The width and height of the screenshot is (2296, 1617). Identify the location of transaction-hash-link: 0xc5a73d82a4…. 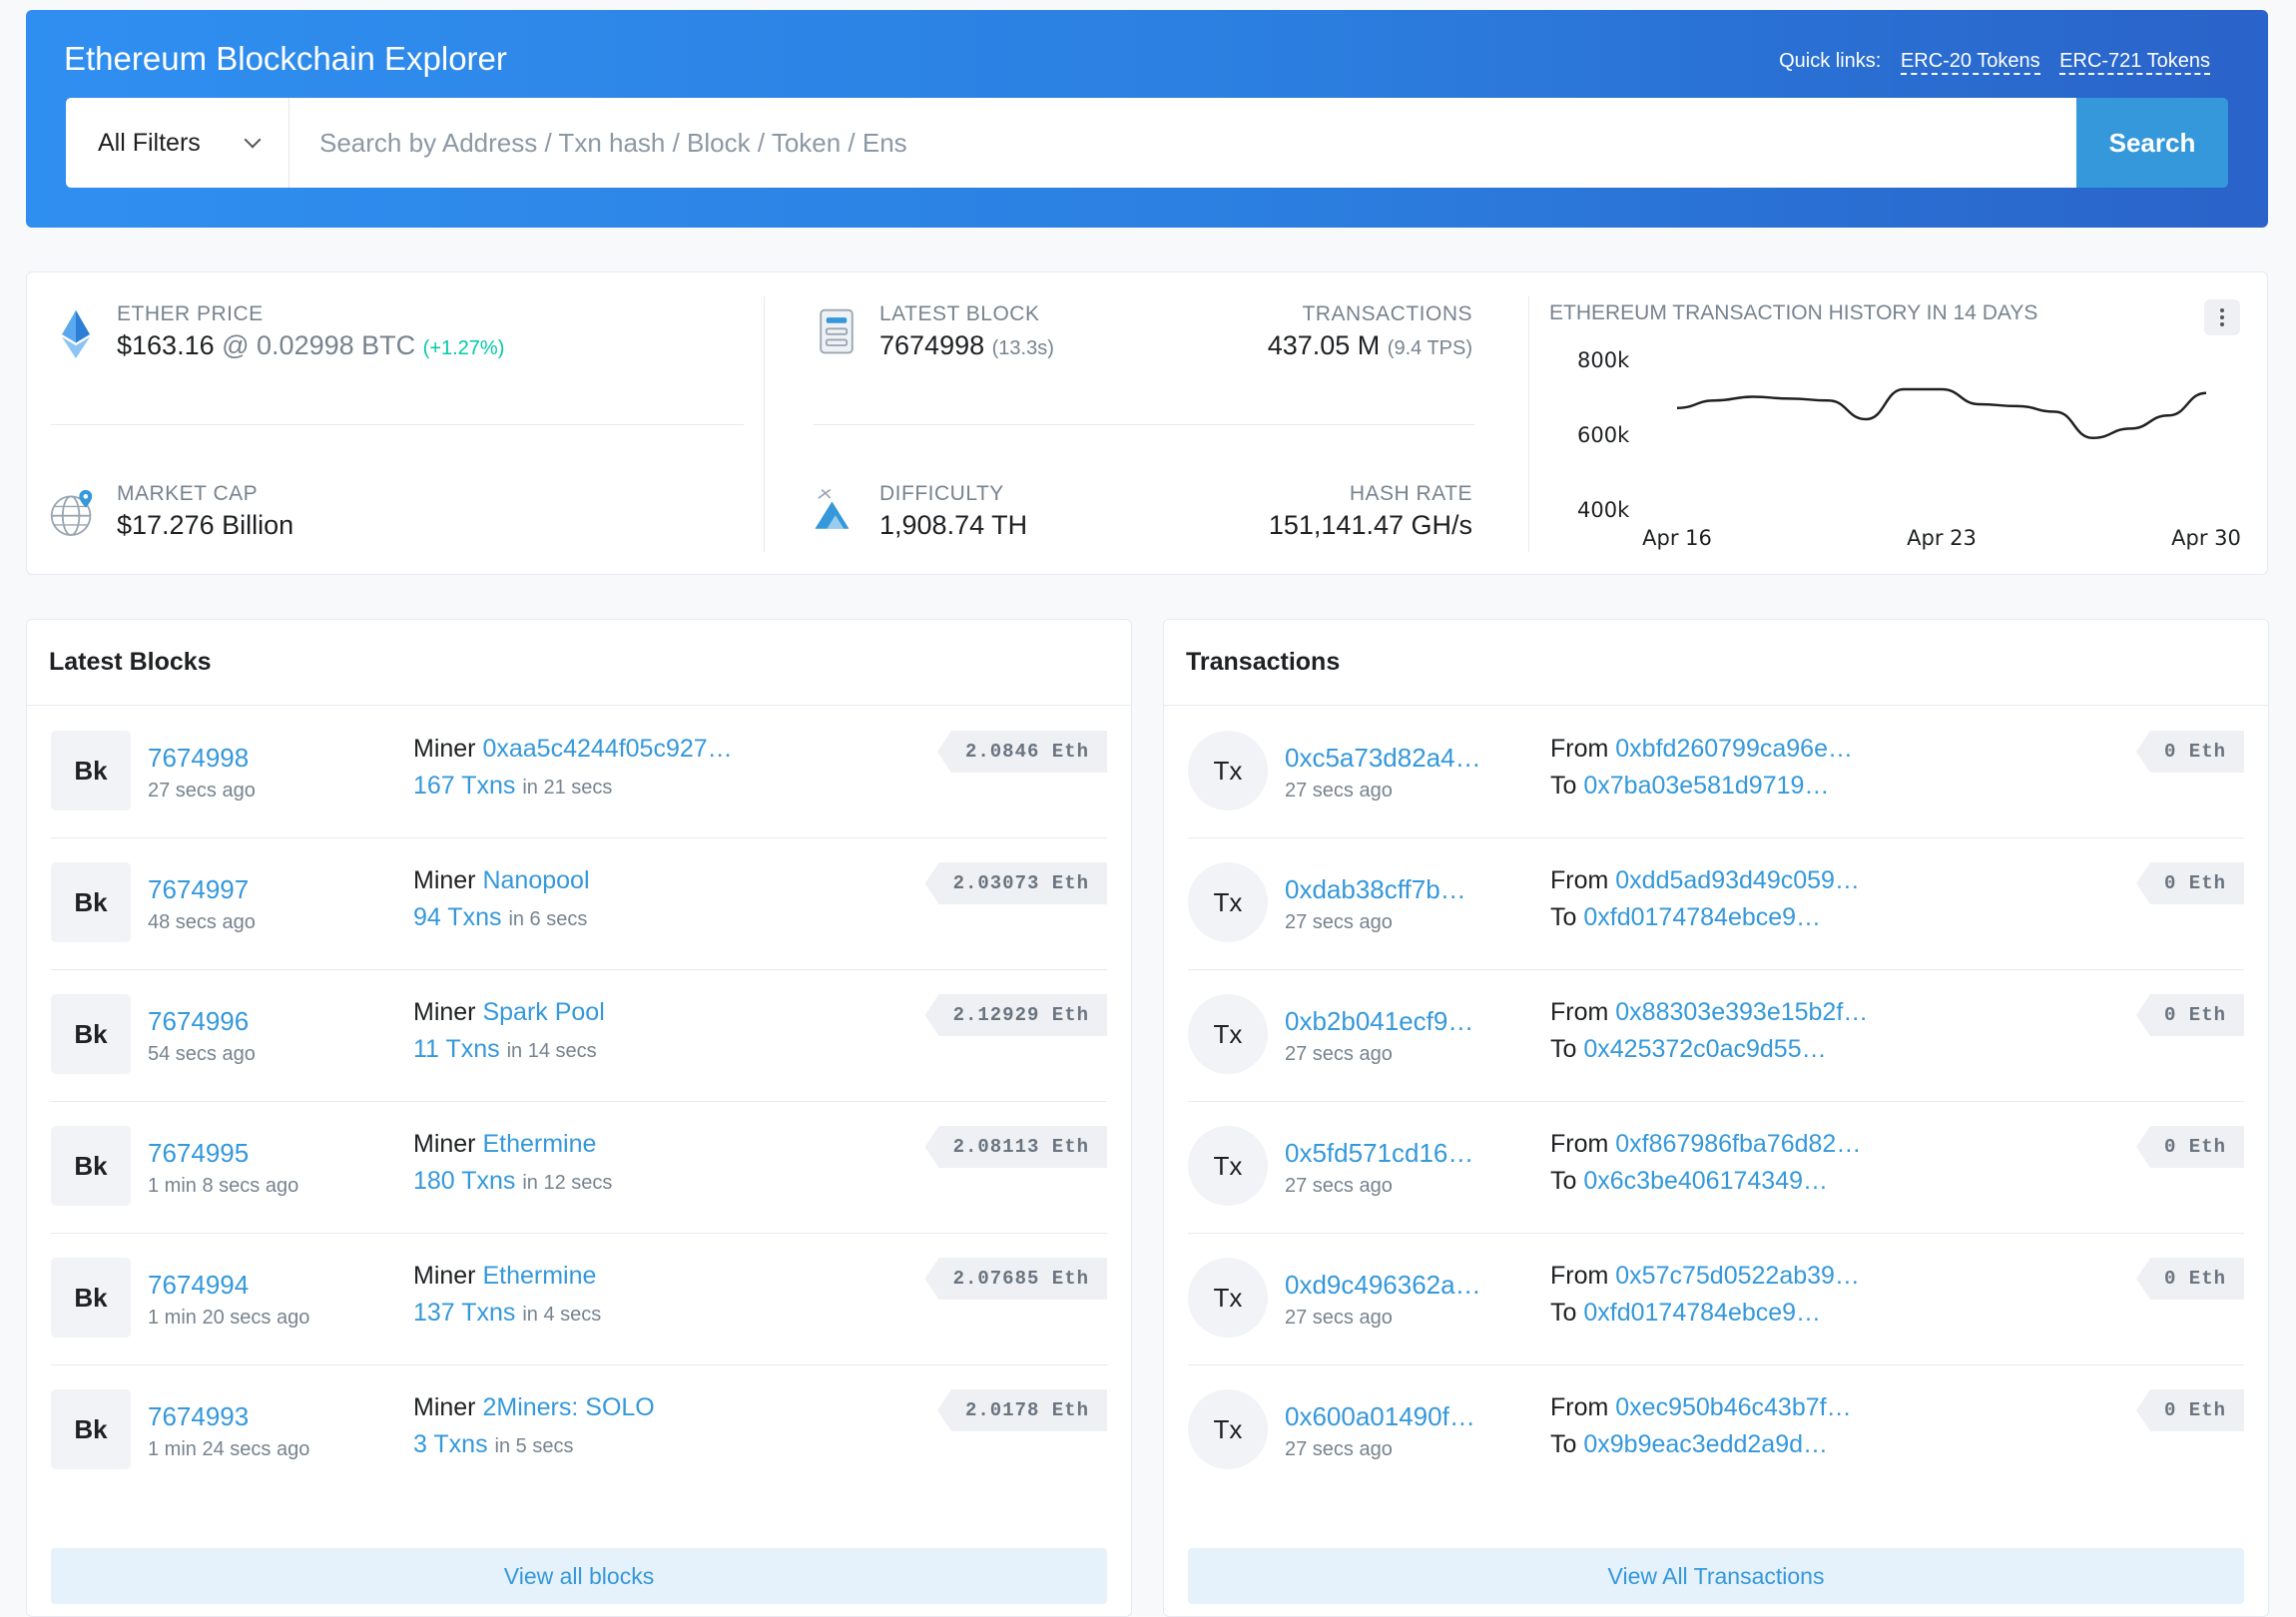
(1383, 758).